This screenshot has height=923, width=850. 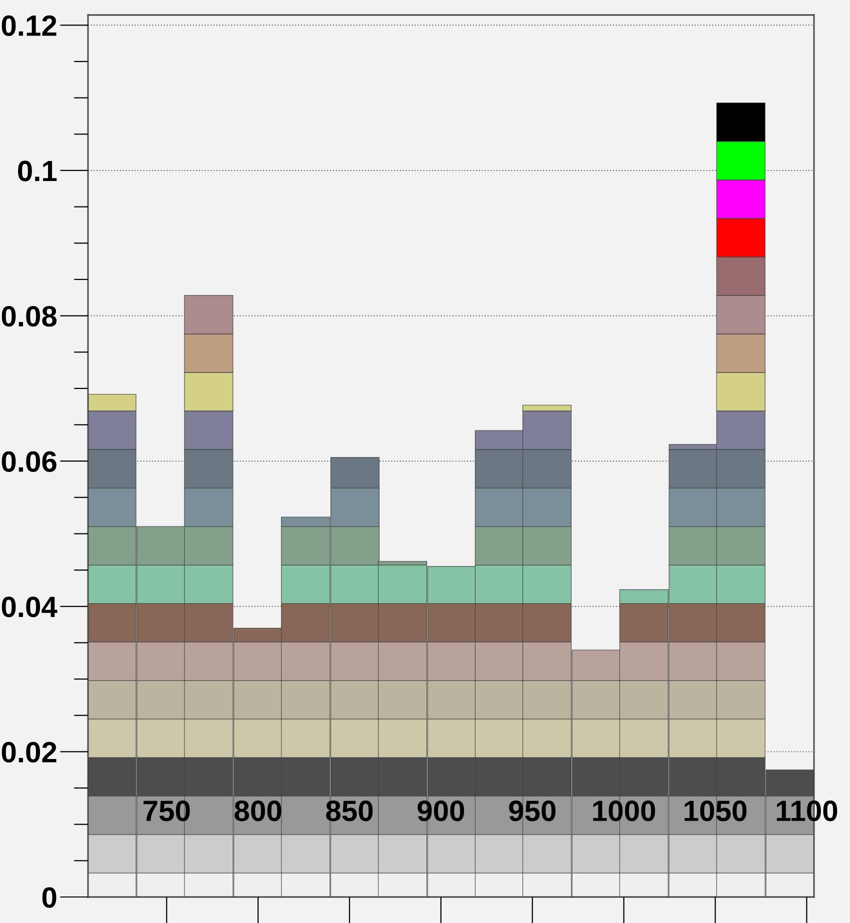 I want to click on y-tick-label: 0.04, so click(x=30, y=607).